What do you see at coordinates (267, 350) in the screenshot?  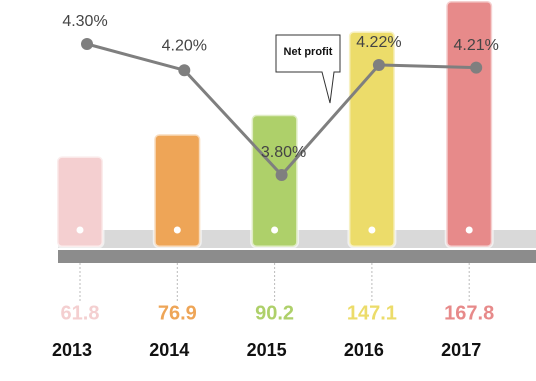 I see `x-tick-label: 2015` at bounding box center [267, 350].